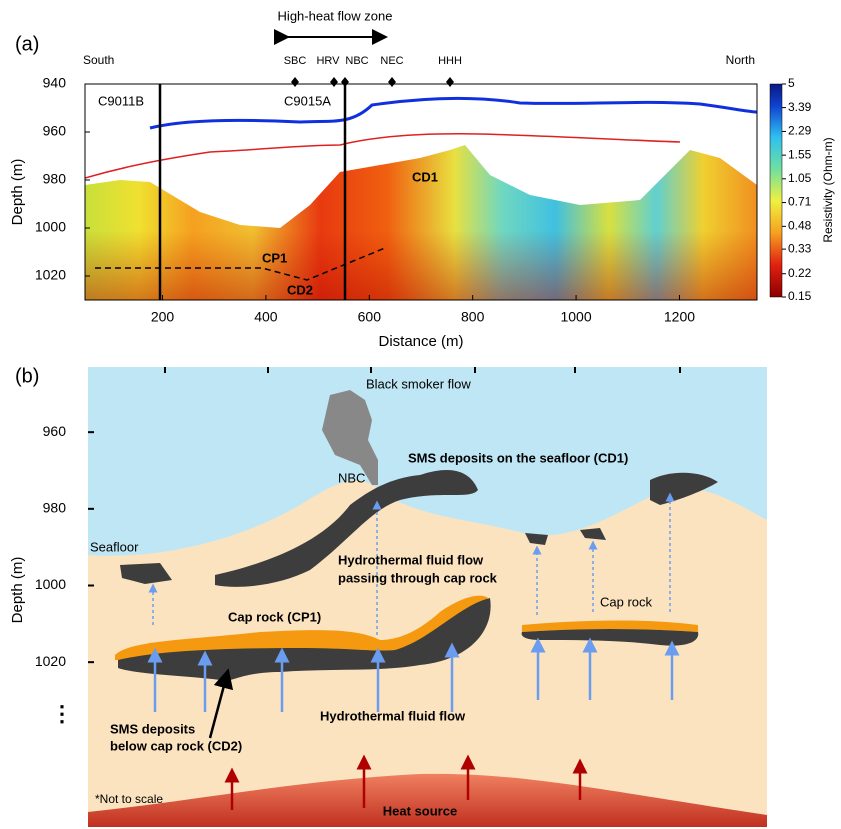  Describe the element at coordinates (221, 703) in the screenshot. I see `cd2-pointer` at that location.